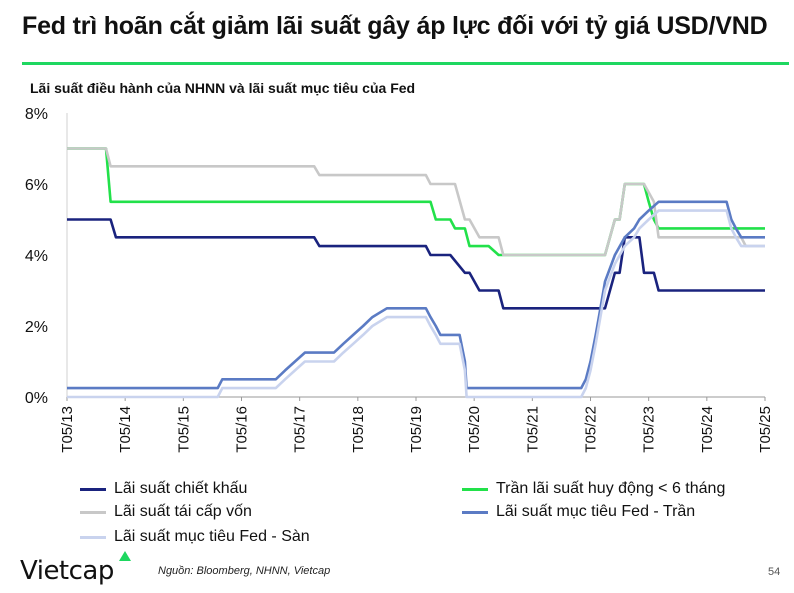 Image resolution: width=794 pixels, height=593 pixels. Describe the element at coordinates (67, 571) in the screenshot. I see `vietcap-logo: Vietcap` at that location.